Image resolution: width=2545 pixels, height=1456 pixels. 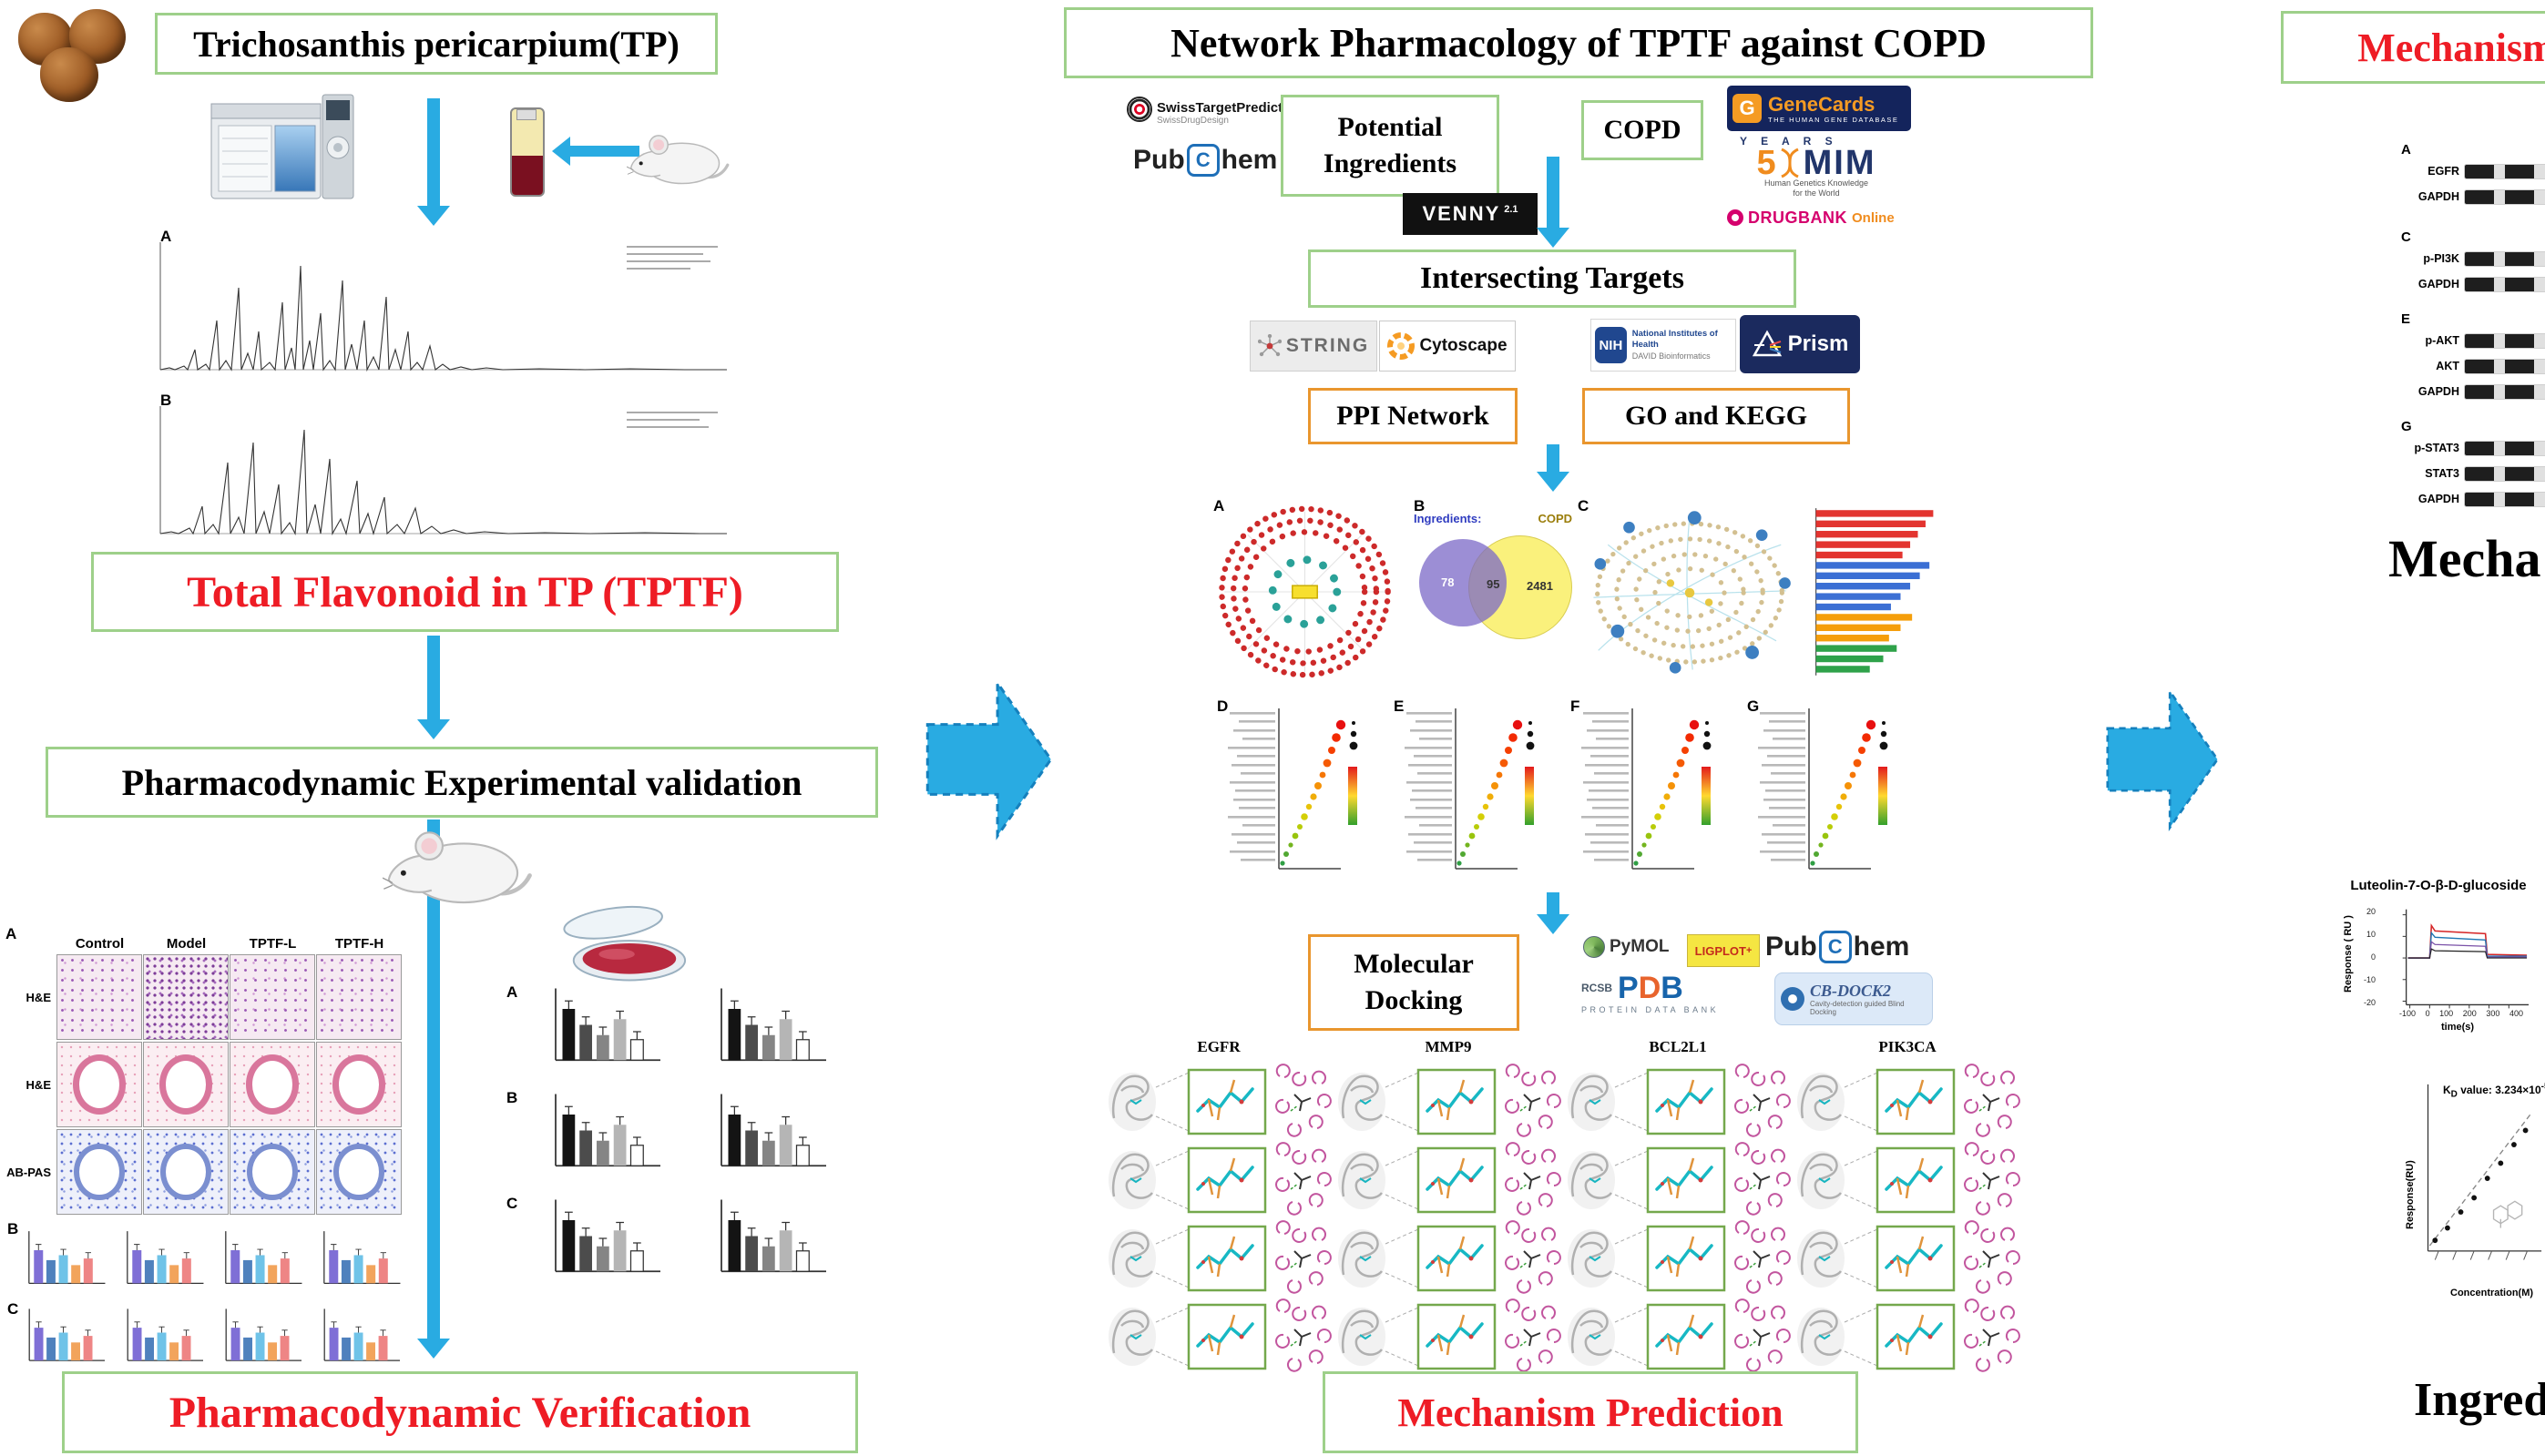 I want to click on genecards-icon: G, so click(x=1747, y=109).